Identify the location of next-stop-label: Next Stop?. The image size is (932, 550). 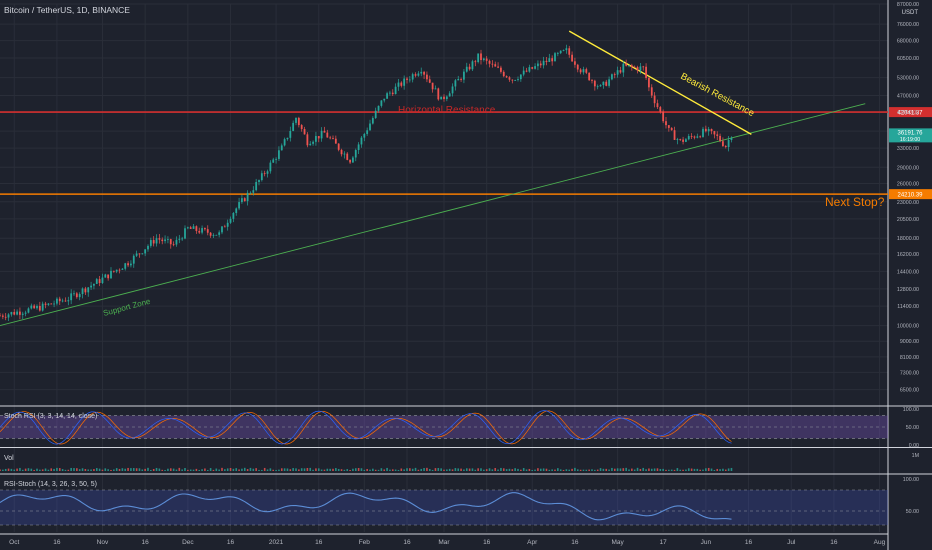
(855, 202).